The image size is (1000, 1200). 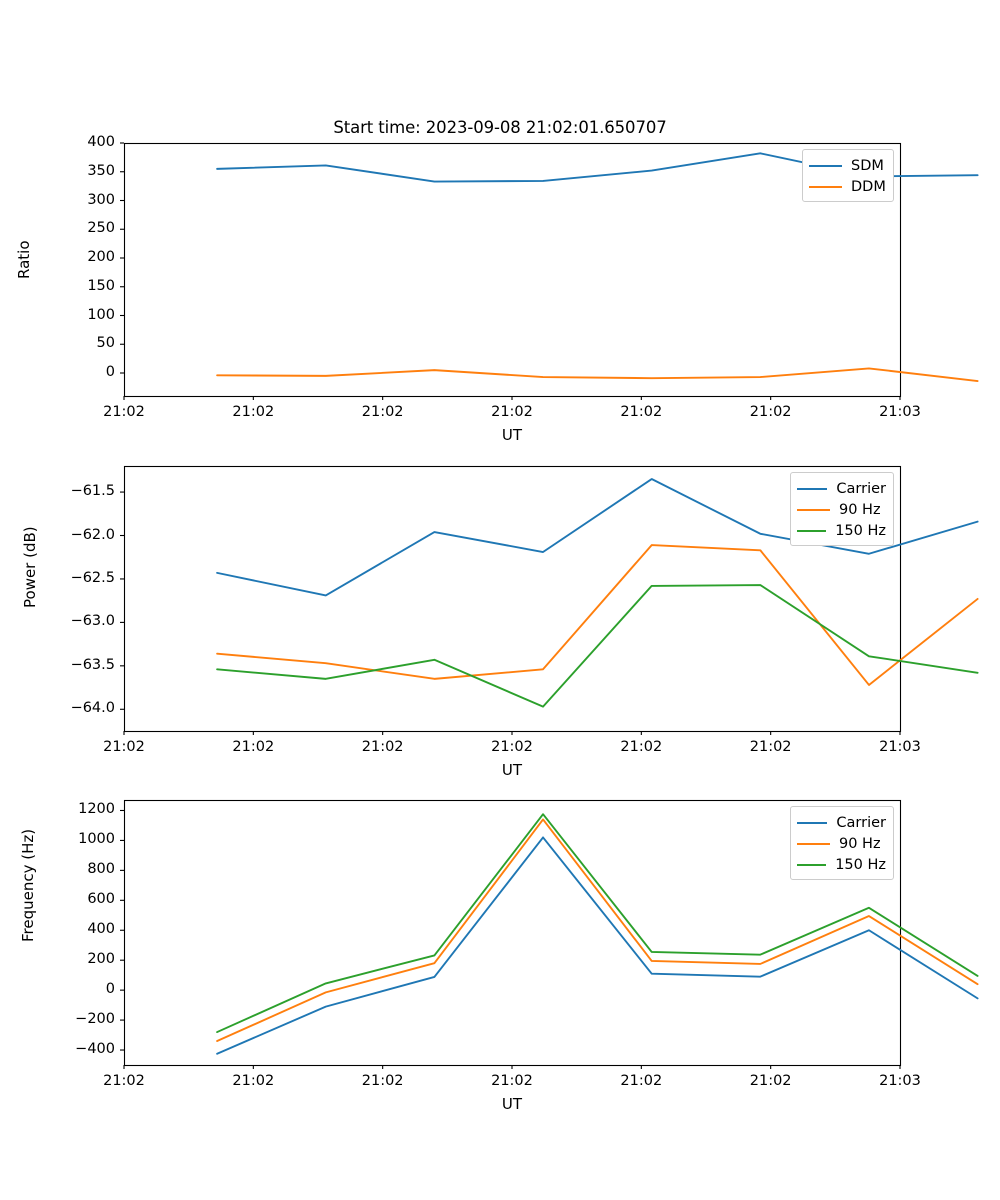 What do you see at coordinates (92, 708) in the screenshot?
I see `y-tick-label: −64.0` at bounding box center [92, 708].